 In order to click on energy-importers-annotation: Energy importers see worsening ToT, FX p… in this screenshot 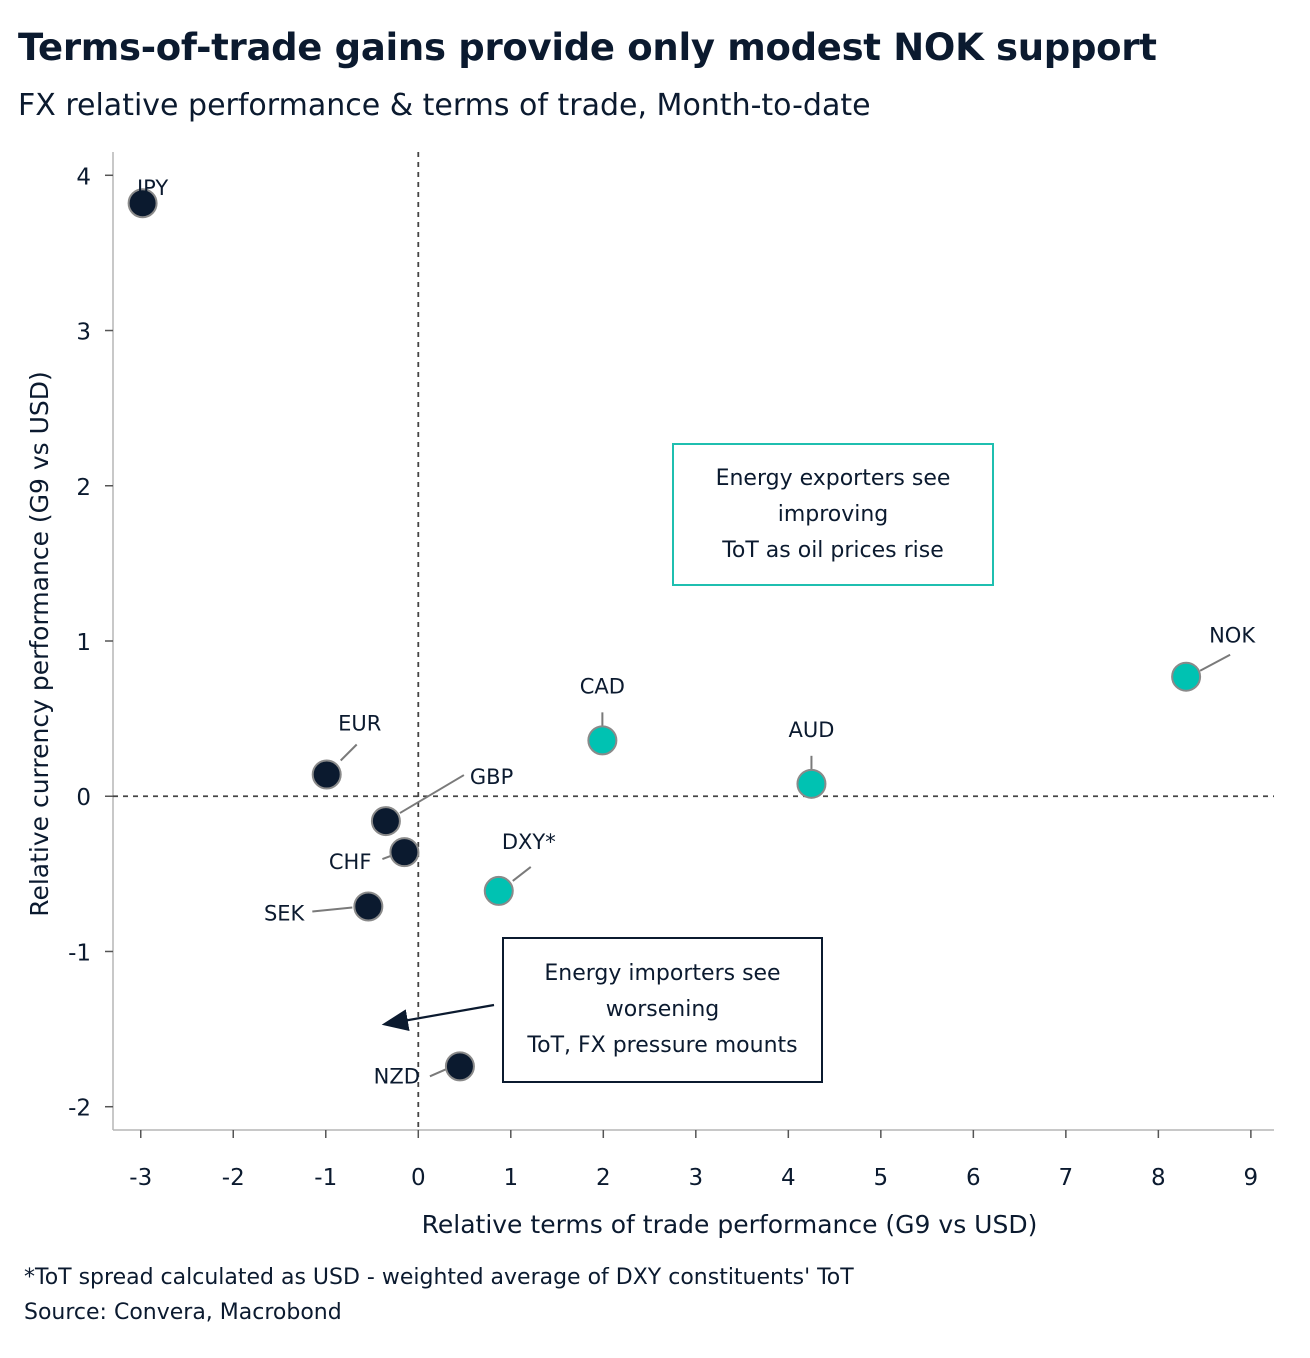, I will do `click(662, 1010)`.